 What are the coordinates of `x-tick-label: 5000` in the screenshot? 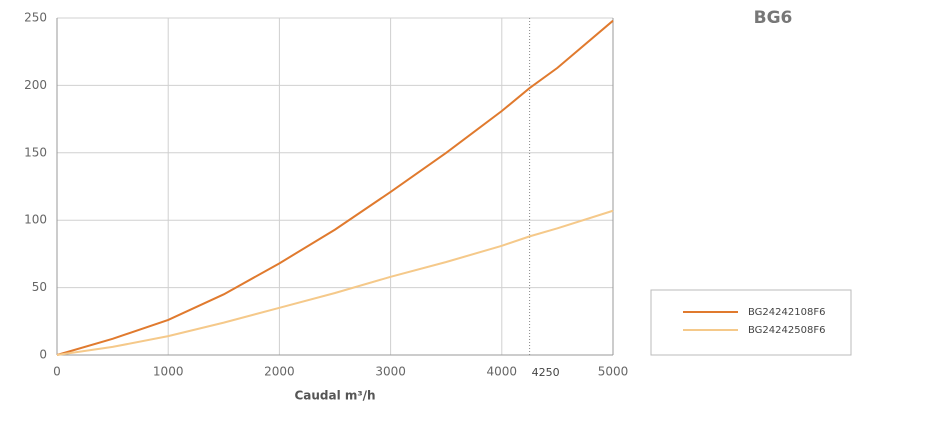 It's located at (613, 372).